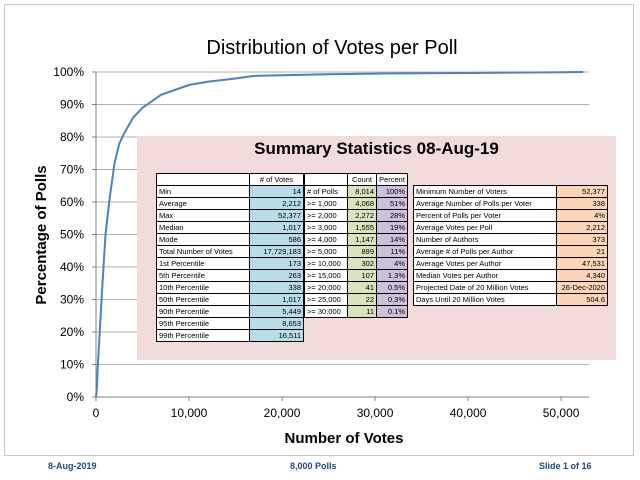 The height and width of the screenshot is (480, 640). I want to click on stat-value: 5,449, so click(276, 311).